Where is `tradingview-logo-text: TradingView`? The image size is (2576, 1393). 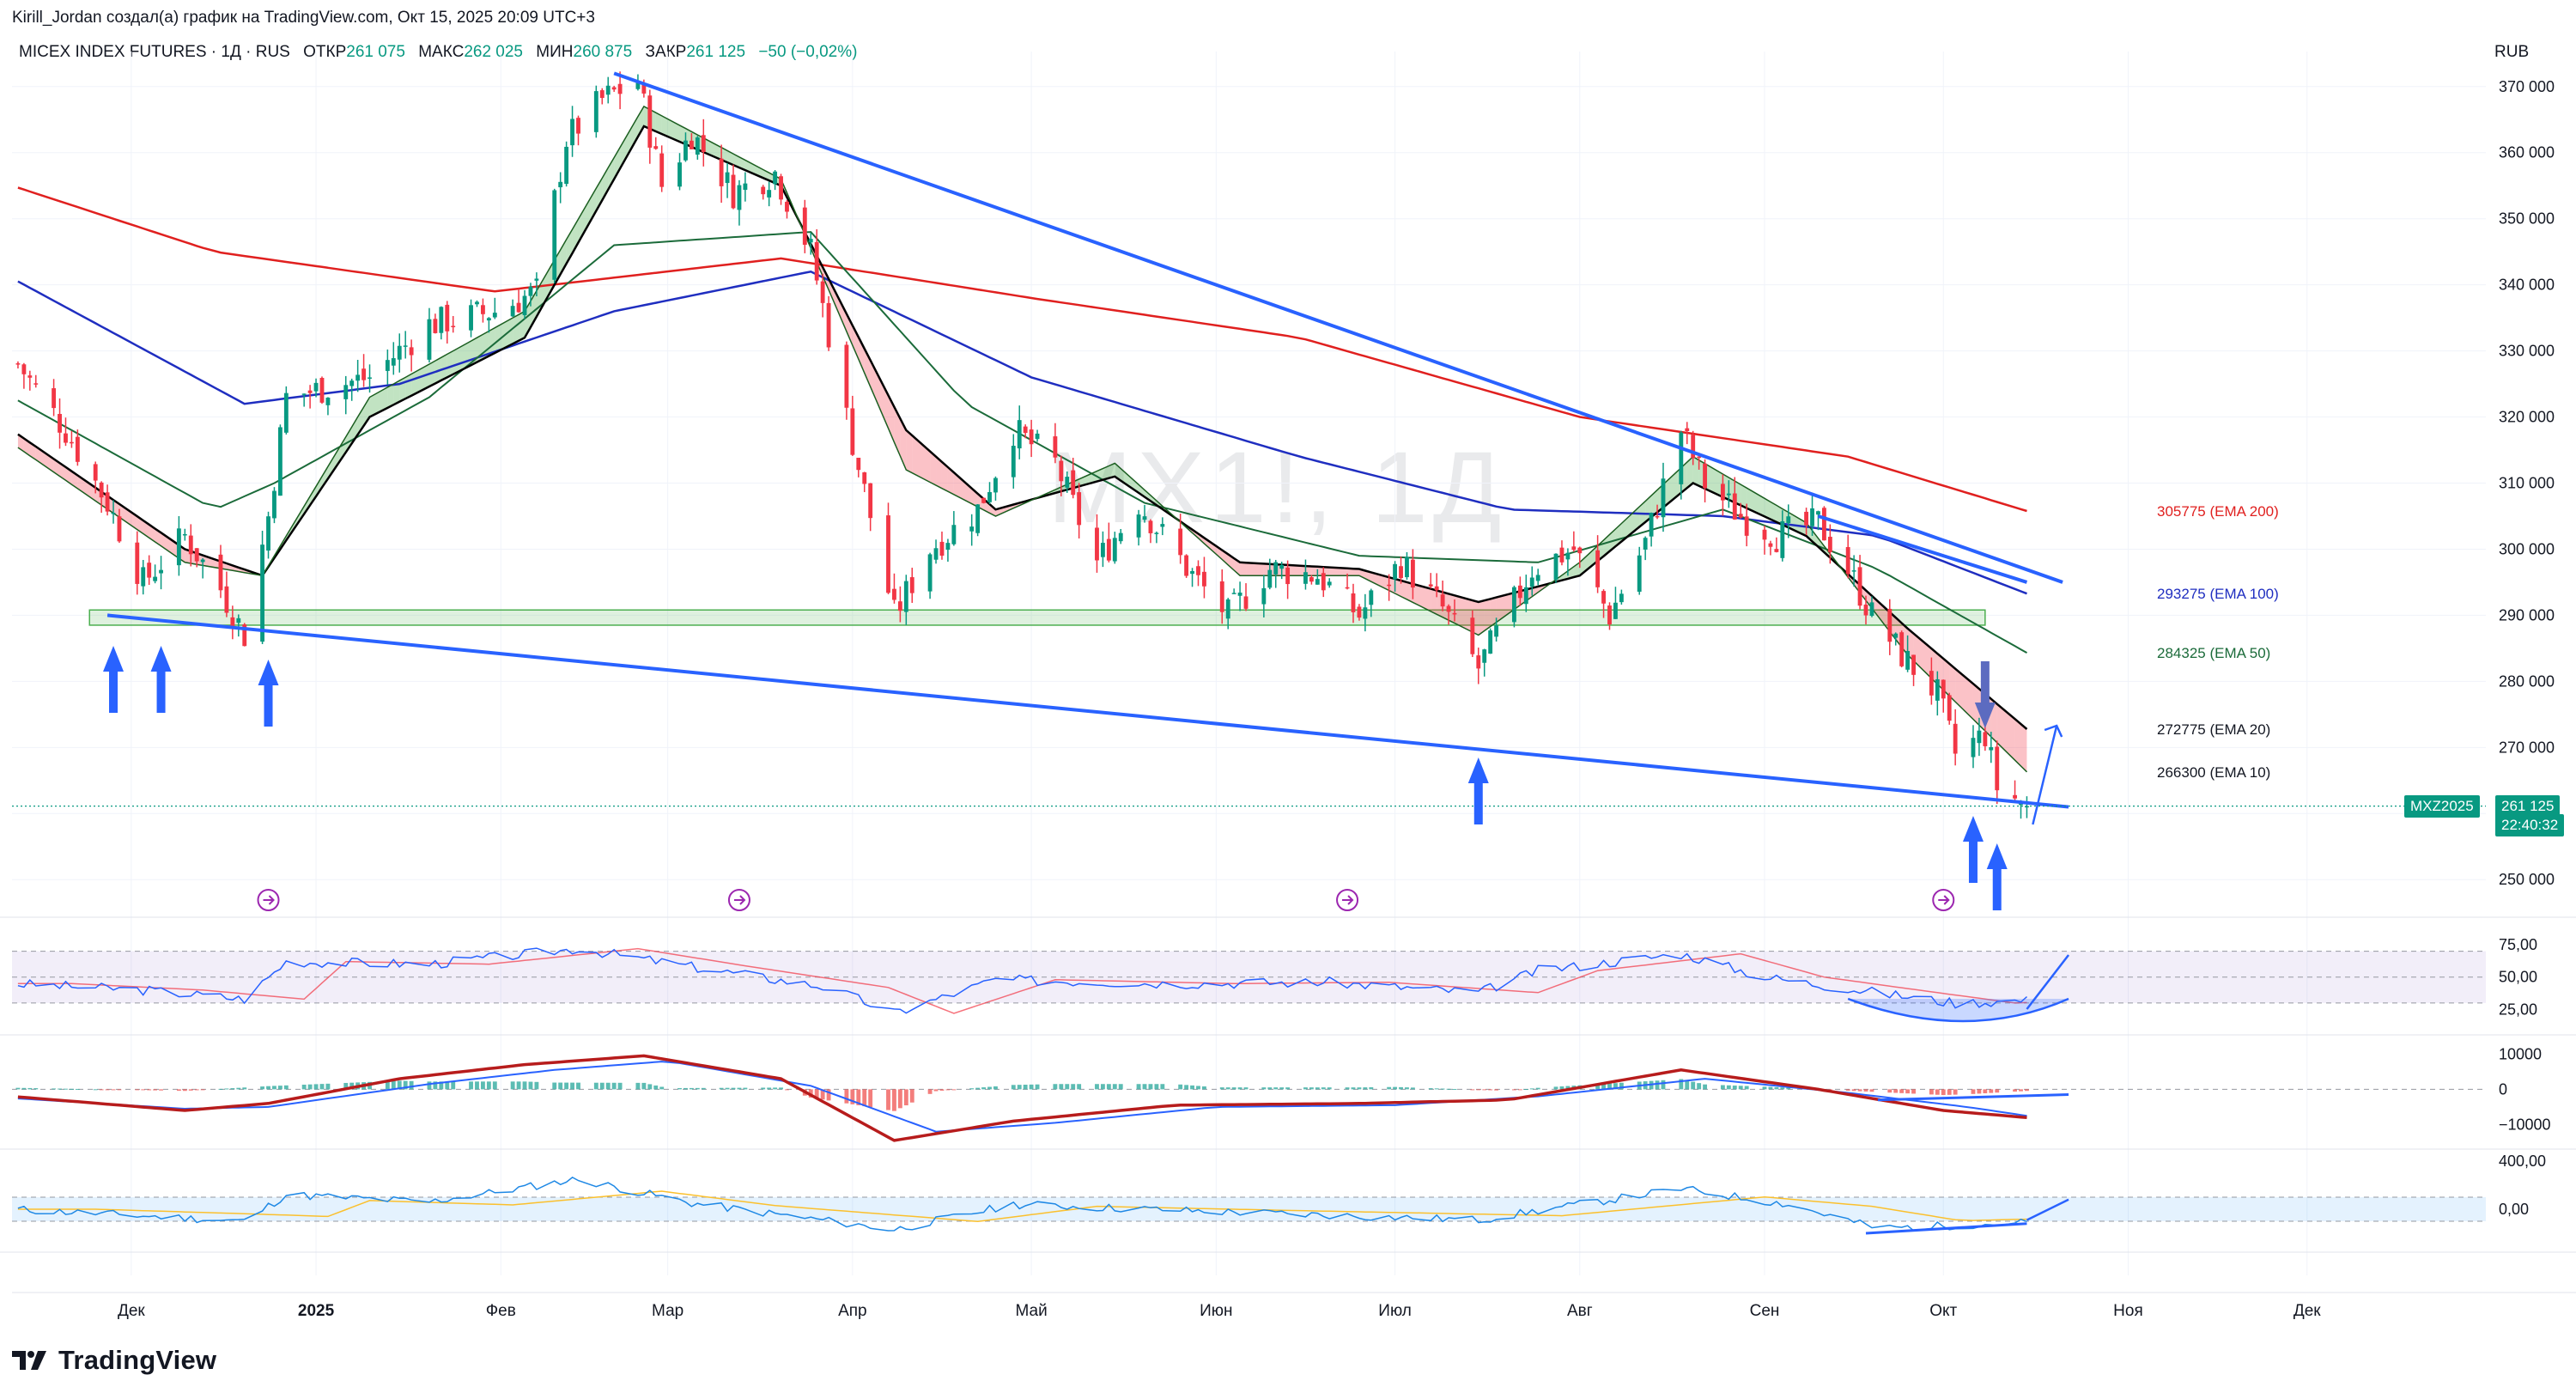 tradingview-logo-text: TradingView is located at coordinates (137, 1360).